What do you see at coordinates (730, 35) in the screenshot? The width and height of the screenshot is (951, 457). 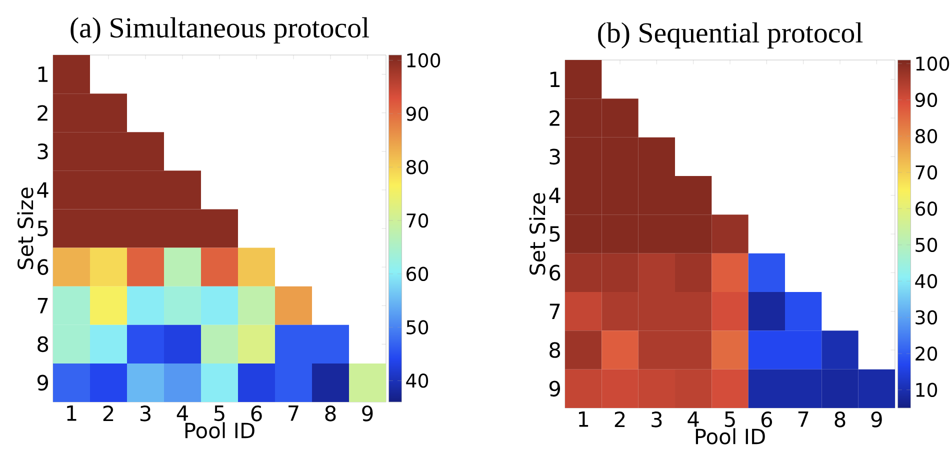 I see `chart-title: (b) Sequential protocol` at bounding box center [730, 35].